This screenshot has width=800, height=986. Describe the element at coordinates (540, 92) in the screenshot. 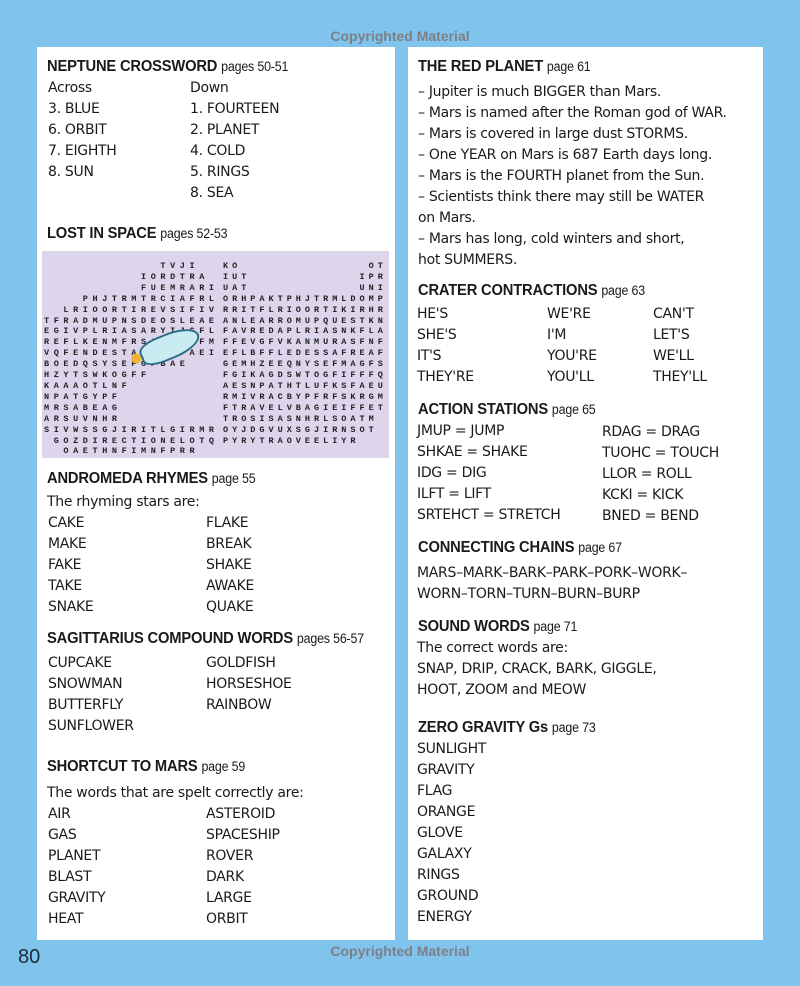

I see `list-item: – Jupiter is much BIGGER than Mars.` at that location.